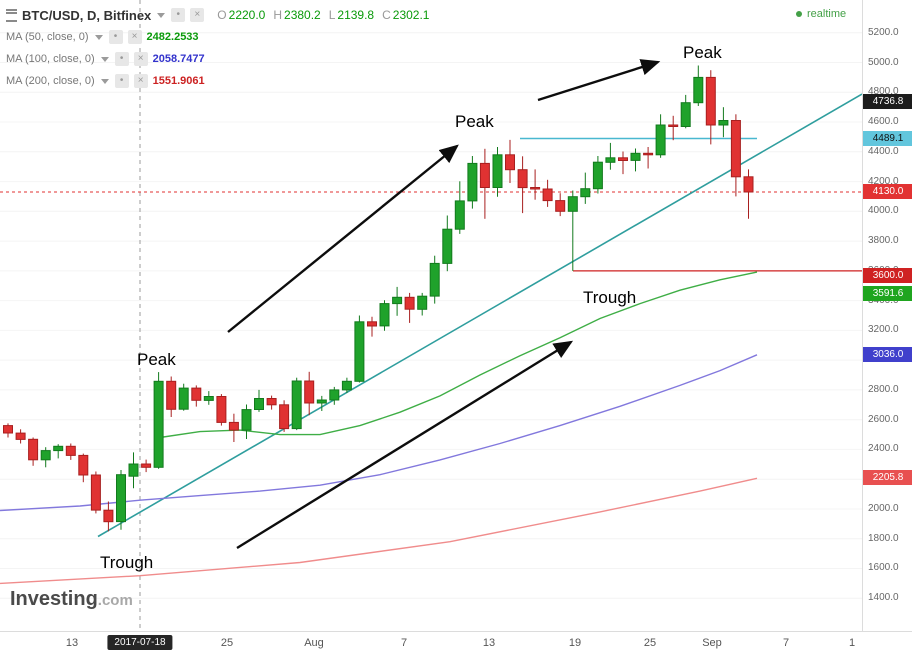 This screenshot has height=653, width=912. What do you see at coordinates (11, 15) in the screenshot?
I see `symbol-menu-icon` at bounding box center [11, 15].